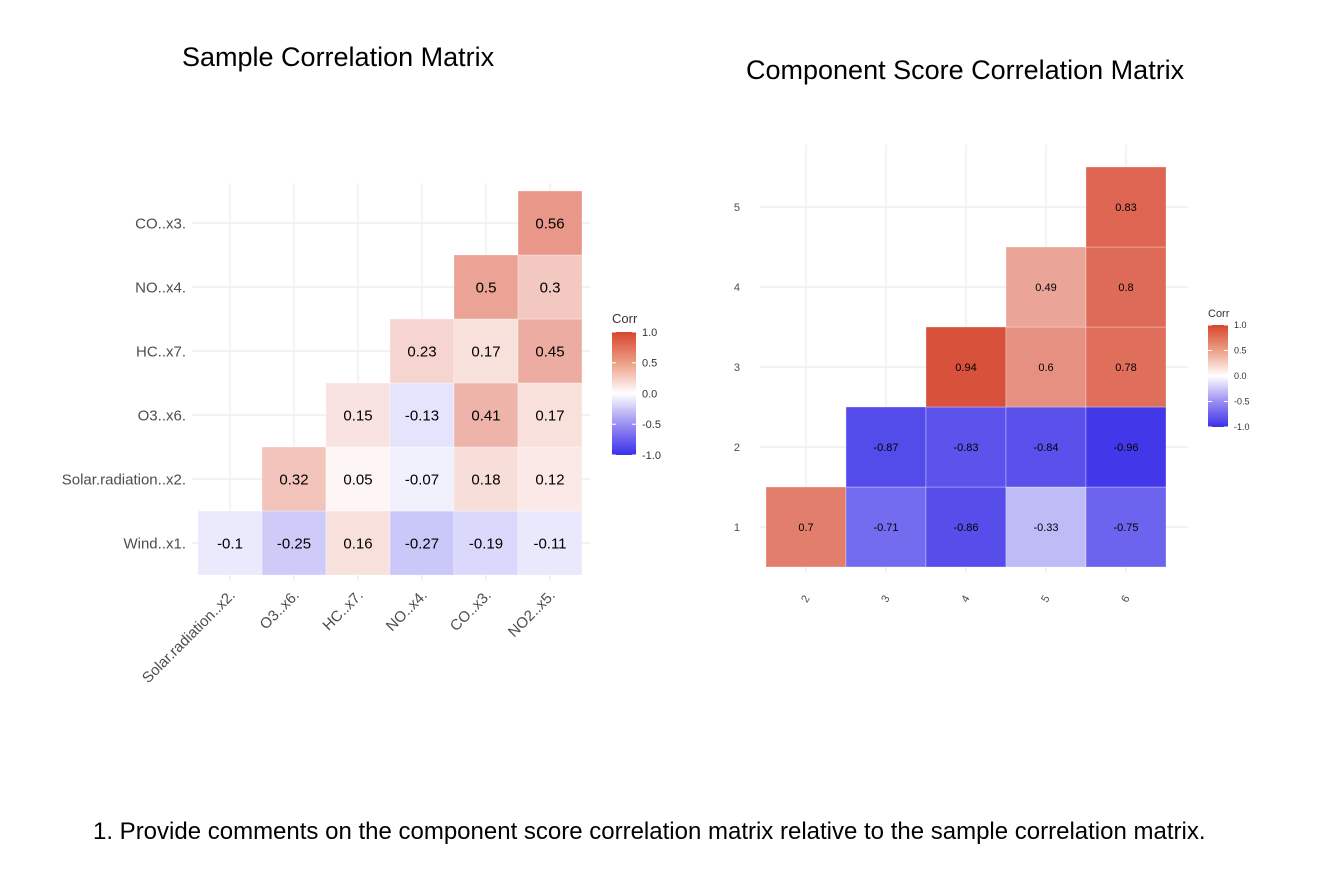 The height and width of the screenshot is (894, 1340). I want to click on cell-value-label: 0.7, so click(805, 528).